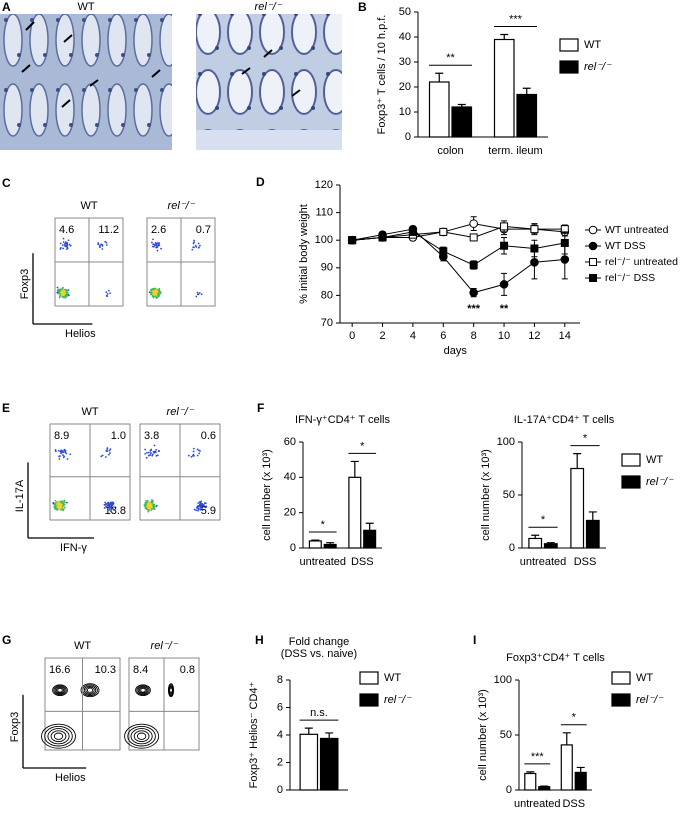 The width and height of the screenshot is (695, 814). What do you see at coordinates (327, 295) in the screenshot?
I see `y-tick-label: 80` at bounding box center [327, 295].